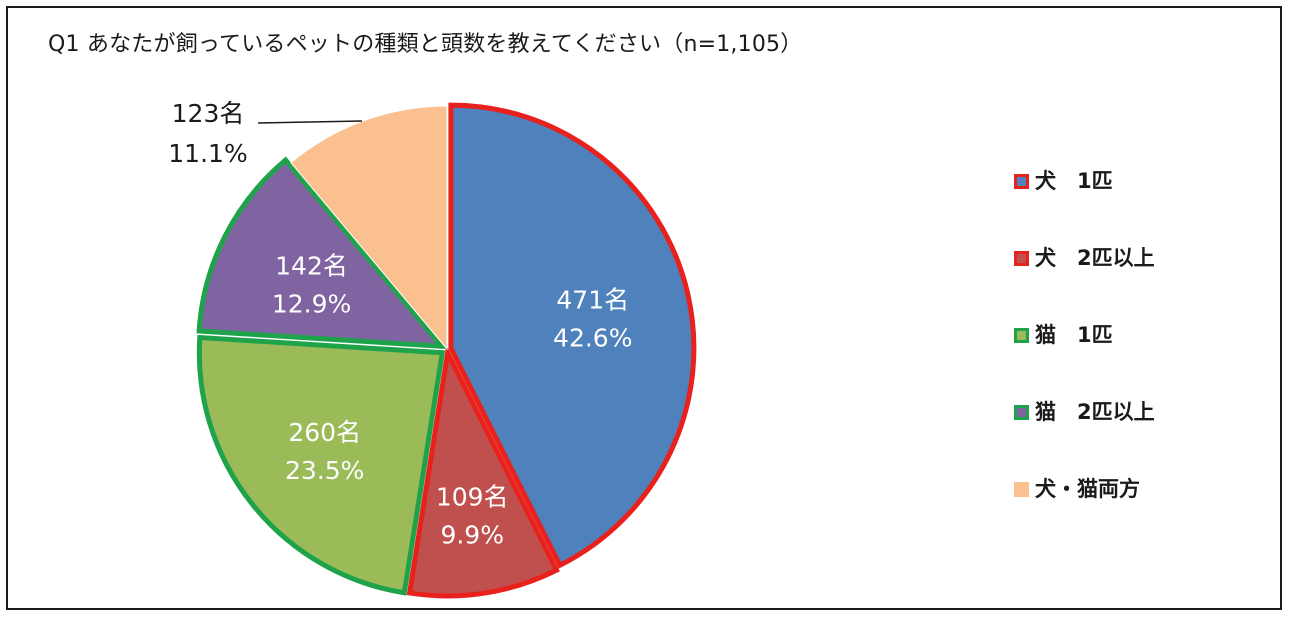 The height and width of the screenshot is (619, 1291). I want to click on chart-legend: 犬 1匹 犬 2匹以上 猫 1匹 猫 2匹以上 犬・猫両方, so click(1084, 357).